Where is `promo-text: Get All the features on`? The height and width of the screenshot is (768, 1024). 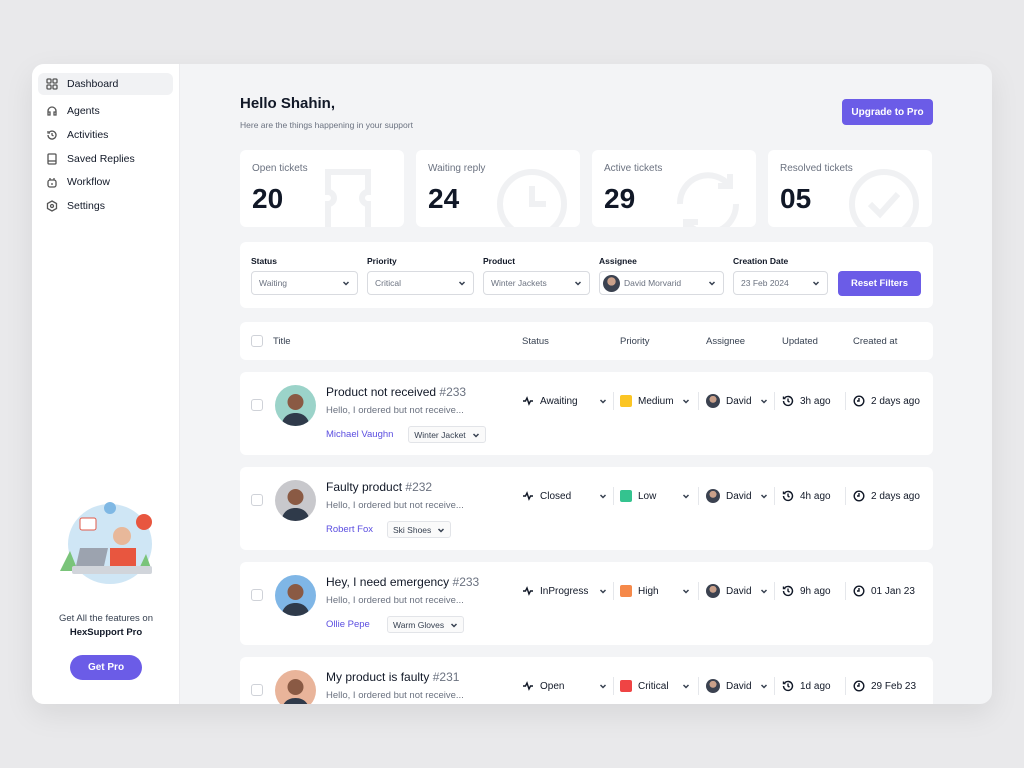 promo-text: Get All the features on is located at coordinates (105, 618).